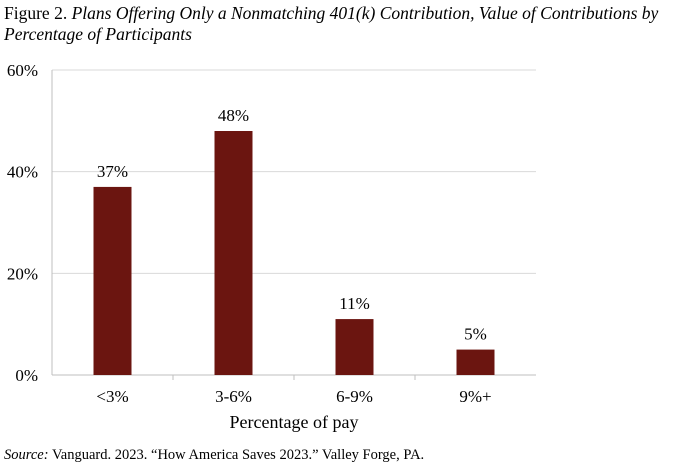  Describe the element at coordinates (294, 422) in the screenshot. I see `x-axis-title: Percentage of pay` at that location.